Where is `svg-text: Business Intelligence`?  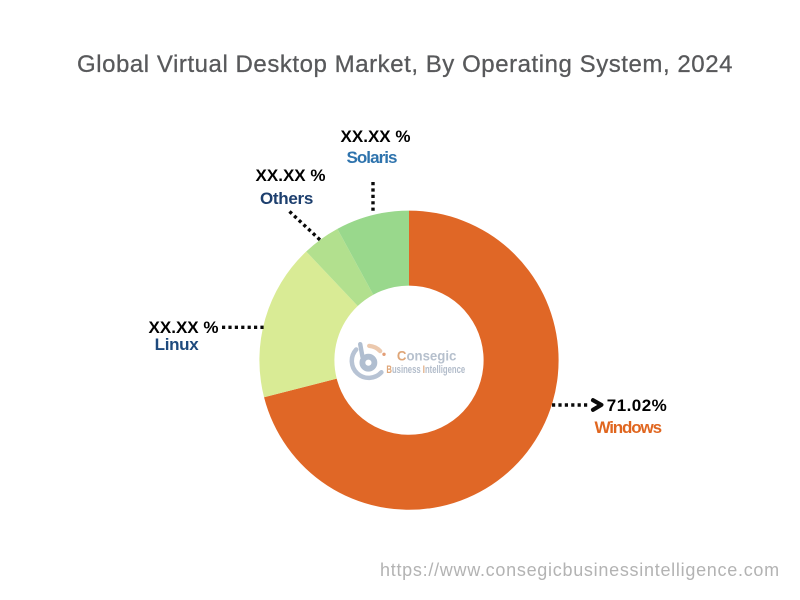
svg-text: Business Intelligence is located at coordinates (425, 370).